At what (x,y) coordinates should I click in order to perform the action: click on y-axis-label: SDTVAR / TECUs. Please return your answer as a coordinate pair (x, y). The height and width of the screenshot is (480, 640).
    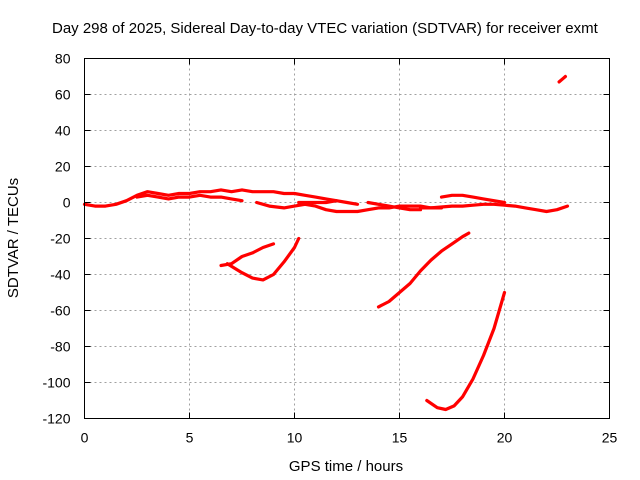
    Looking at the image, I should click on (13, 238).